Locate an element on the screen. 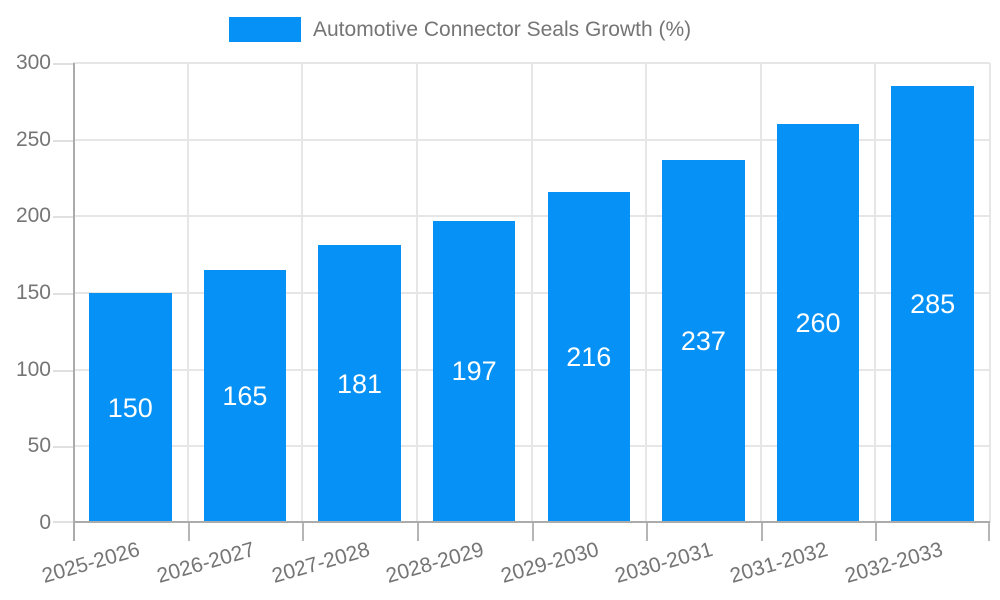  bar-value-label: 216 is located at coordinates (589, 356).